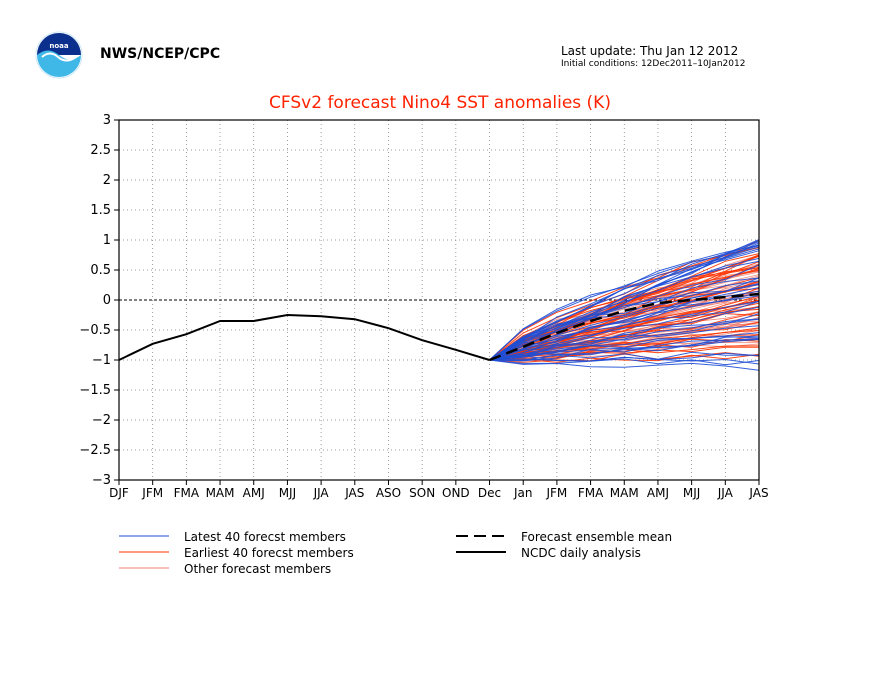 The image size is (880, 680). What do you see at coordinates (160, 54) in the screenshot?
I see `org-label: NWS/NCEP/CPC` at bounding box center [160, 54].